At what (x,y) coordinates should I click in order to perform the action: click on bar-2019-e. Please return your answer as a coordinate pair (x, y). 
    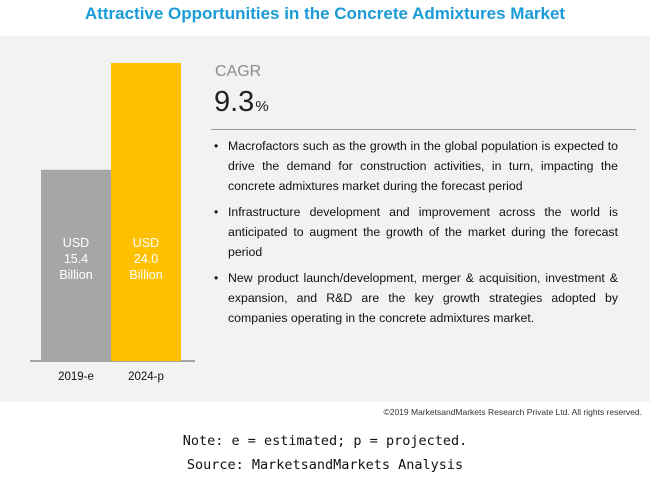
    Looking at the image, I should click on (76, 265).